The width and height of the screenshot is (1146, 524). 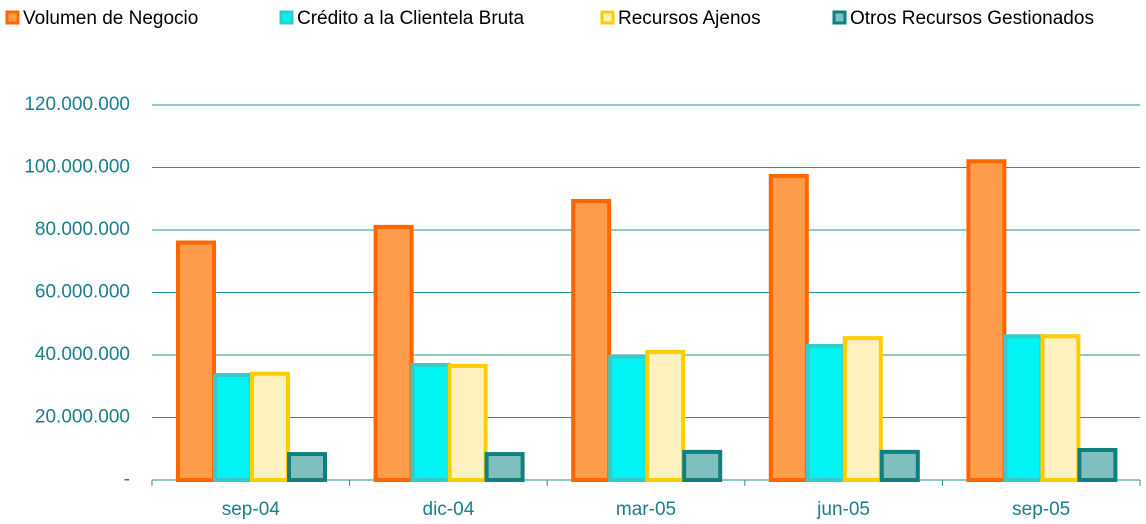 What do you see at coordinates (82, 417) in the screenshot?
I see `y-tick-label: 20.000.000` at bounding box center [82, 417].